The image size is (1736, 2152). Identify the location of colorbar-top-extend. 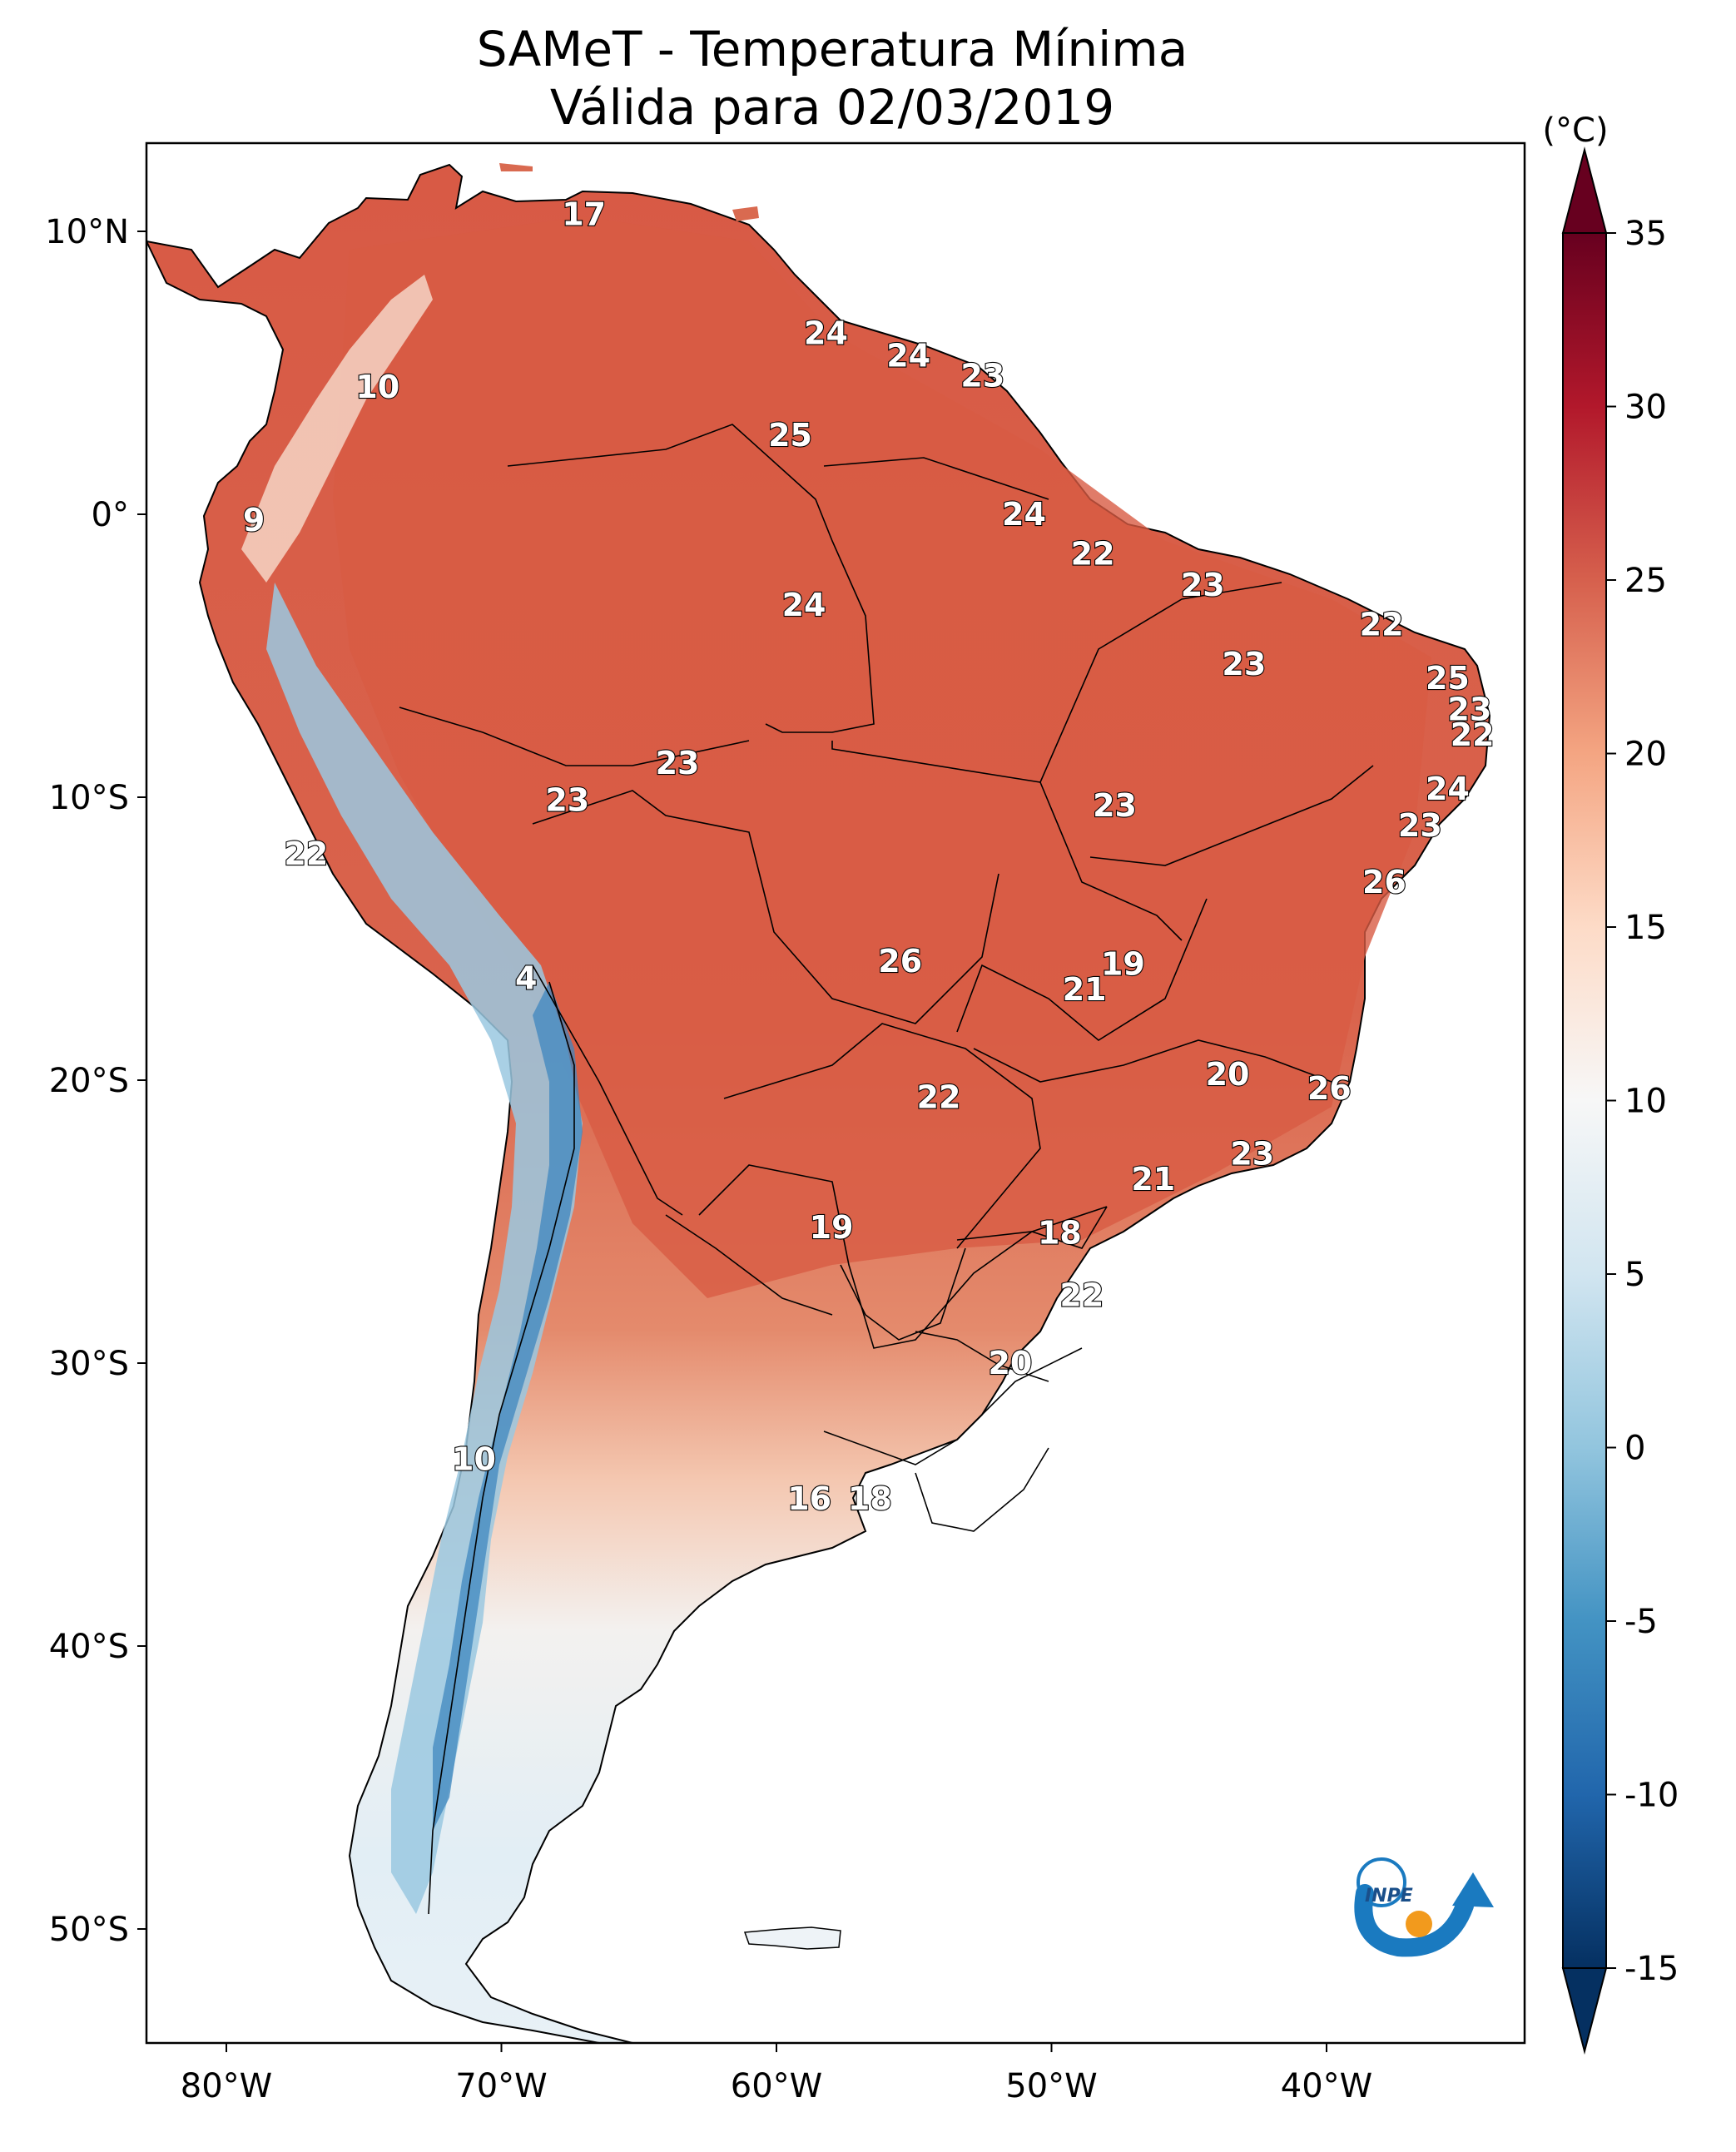
(1585, 190).